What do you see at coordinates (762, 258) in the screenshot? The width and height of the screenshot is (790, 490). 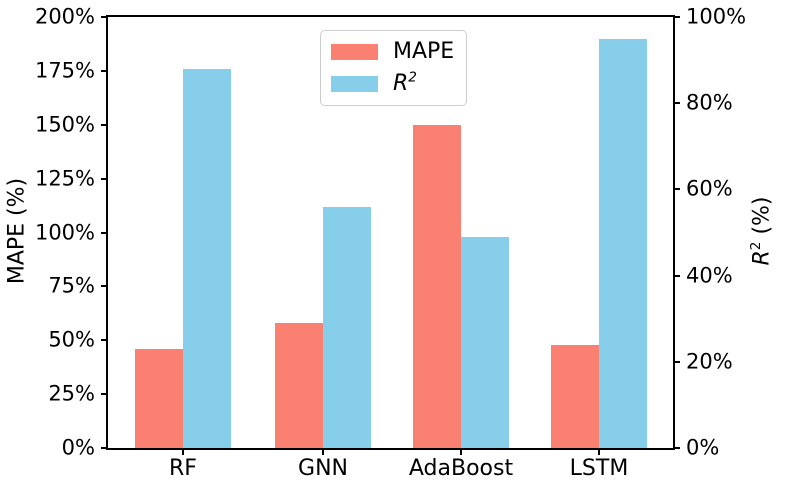 I see `right-axis-title-main: R` at bounding box center [762, 258].